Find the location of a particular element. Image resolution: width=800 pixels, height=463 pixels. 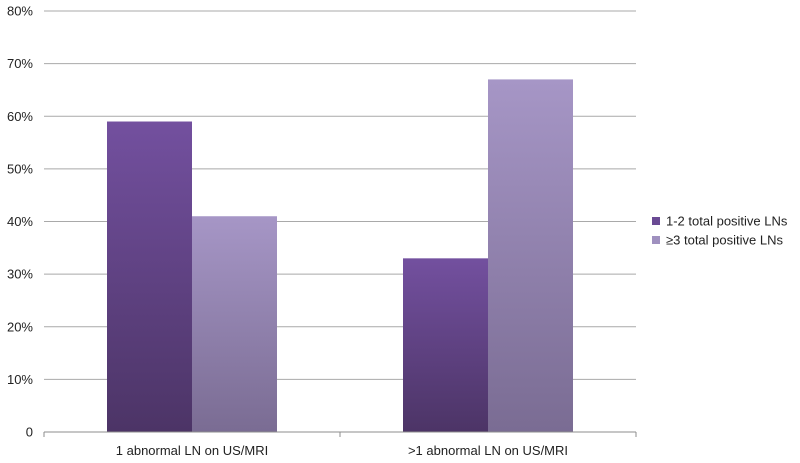

y-tick-label: 30% is located at coordinates (20, 274).